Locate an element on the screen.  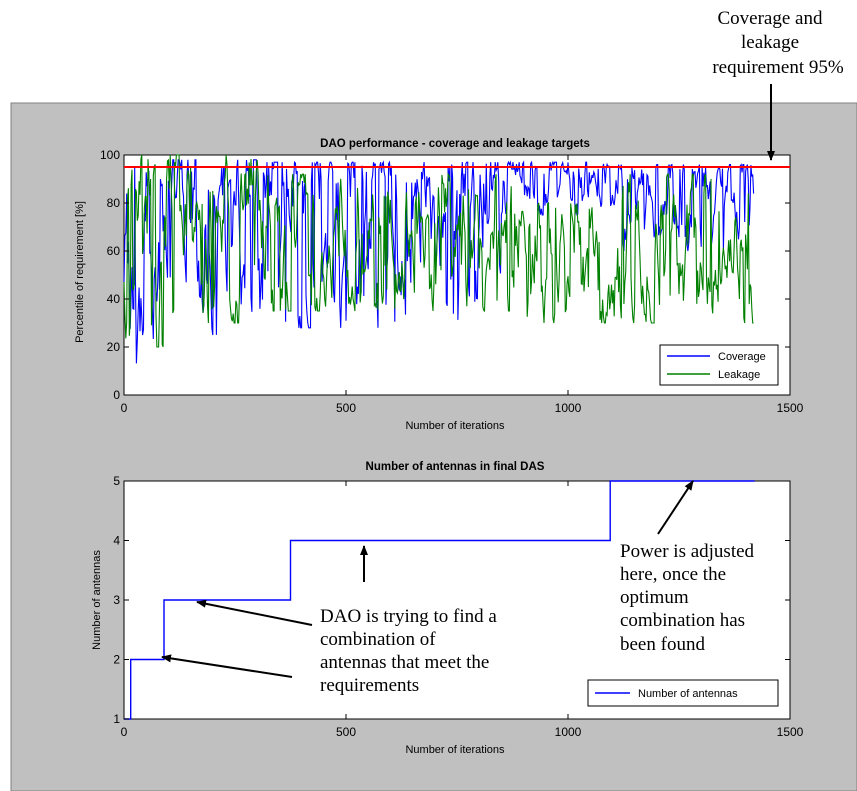
plot2-title: Number of antennas in final DAS is located at coordinates (455, 467).